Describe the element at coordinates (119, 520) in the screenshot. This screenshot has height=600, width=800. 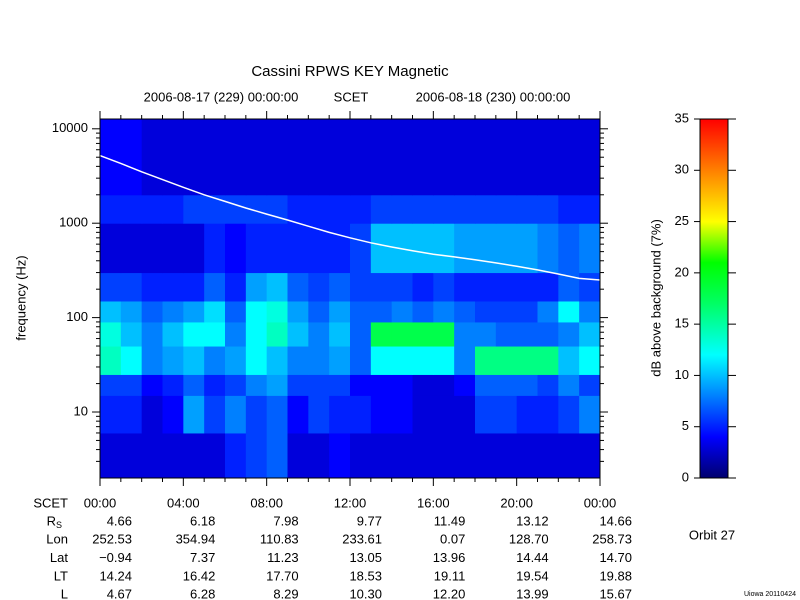
I see `ephemeris-value: 4.66` at that location.